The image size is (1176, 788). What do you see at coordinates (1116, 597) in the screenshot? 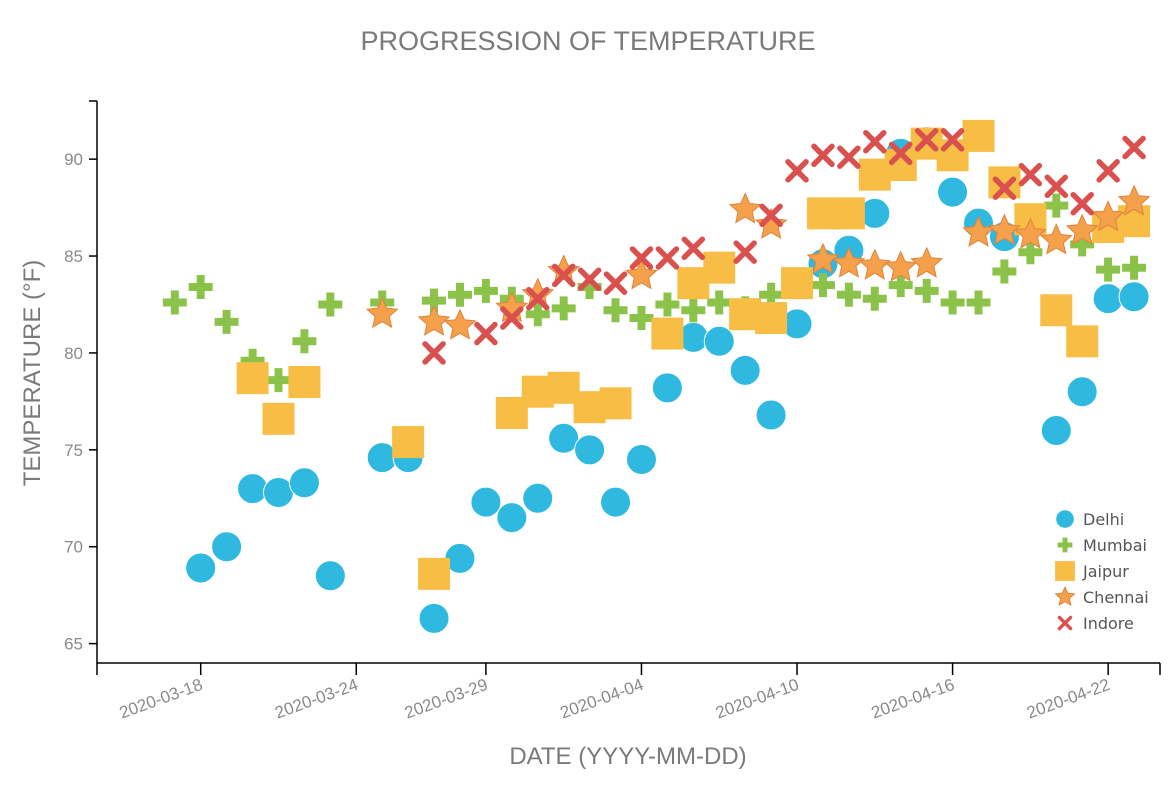
I see `legend-label-chennai: Chennai` at bounding box center [1116, 597].